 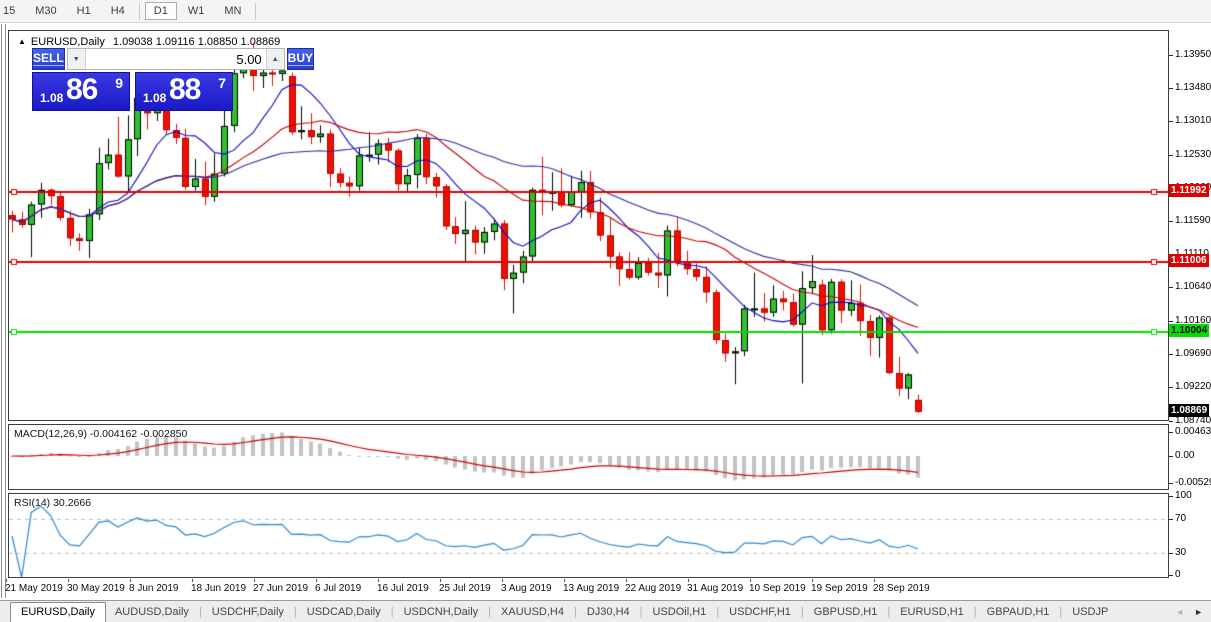 I want to click on axis-label-1.13950: 1.13950, so click(x=1193, y=54).